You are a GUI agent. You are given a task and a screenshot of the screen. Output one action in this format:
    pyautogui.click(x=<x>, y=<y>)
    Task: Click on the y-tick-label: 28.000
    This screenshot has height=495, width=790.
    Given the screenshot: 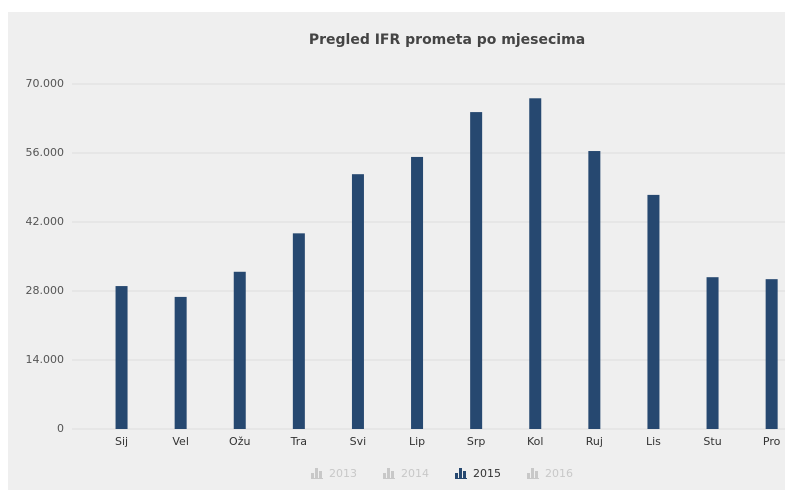 What is the action you would take?
    pyautogui.click(x=45, y=290)
    